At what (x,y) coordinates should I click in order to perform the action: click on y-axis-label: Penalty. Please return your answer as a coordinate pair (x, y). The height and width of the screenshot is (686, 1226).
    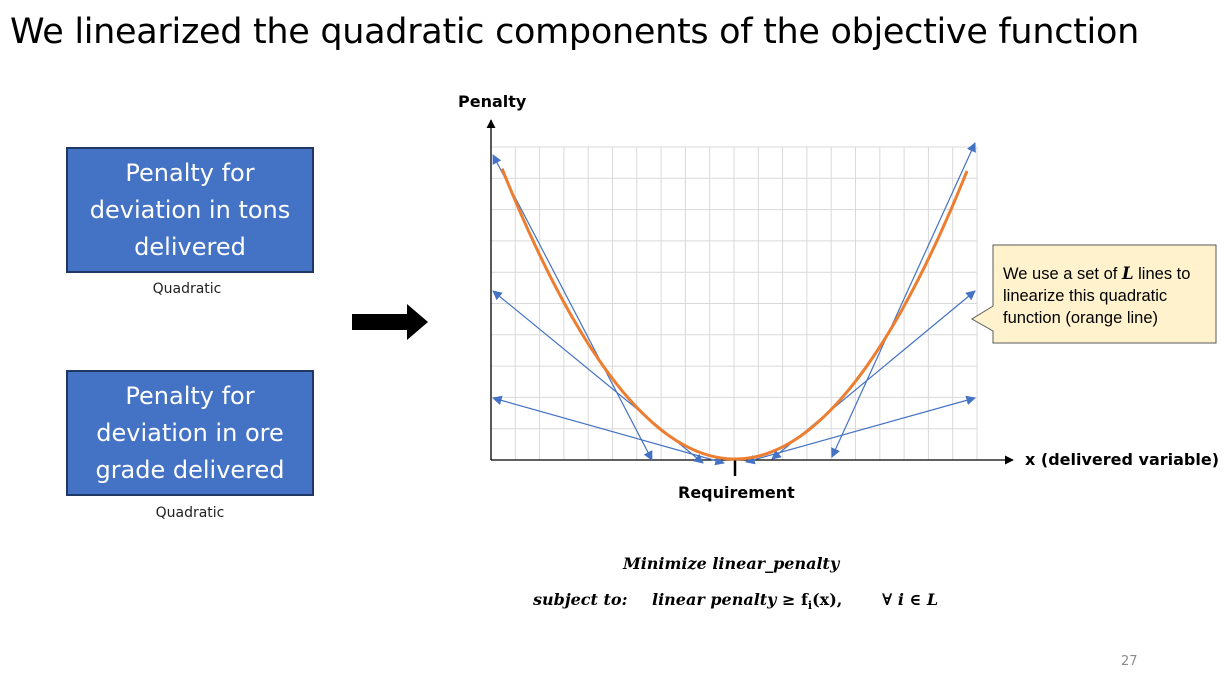
    Looking at the image, I should click on (492, 101).